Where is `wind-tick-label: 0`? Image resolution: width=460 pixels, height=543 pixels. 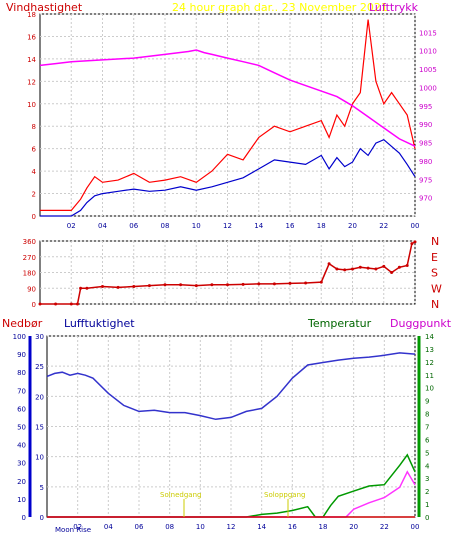
wind-tick-label: 0 is located at coordinates (34, 217).